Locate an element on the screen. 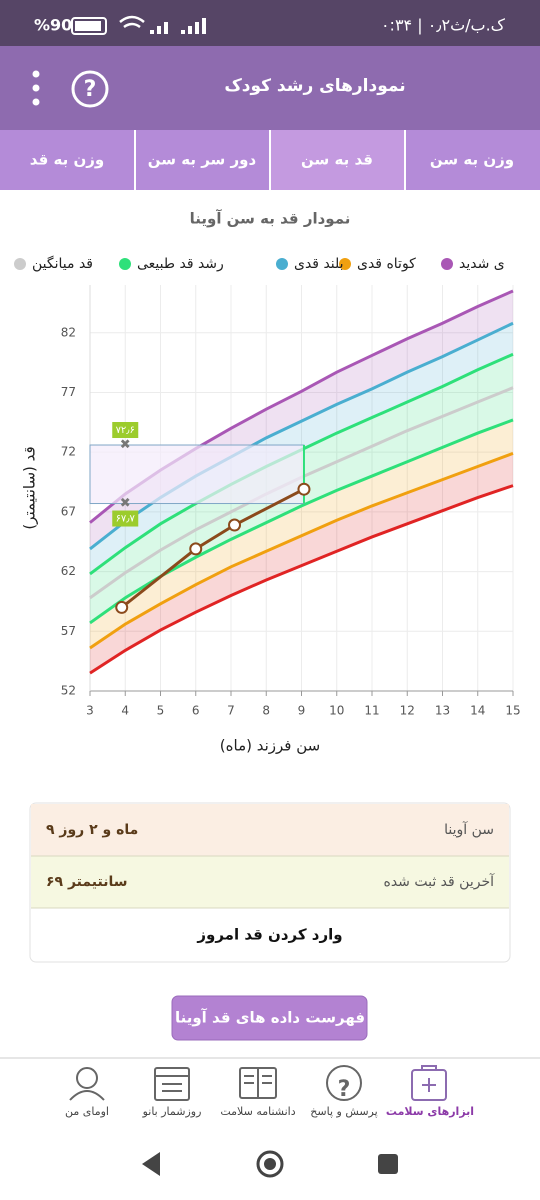 Image resolution: width=540 pixels, height=1200 pixels. nav-item: دانشنامه سلامت is located at coordinates (257, 1111).